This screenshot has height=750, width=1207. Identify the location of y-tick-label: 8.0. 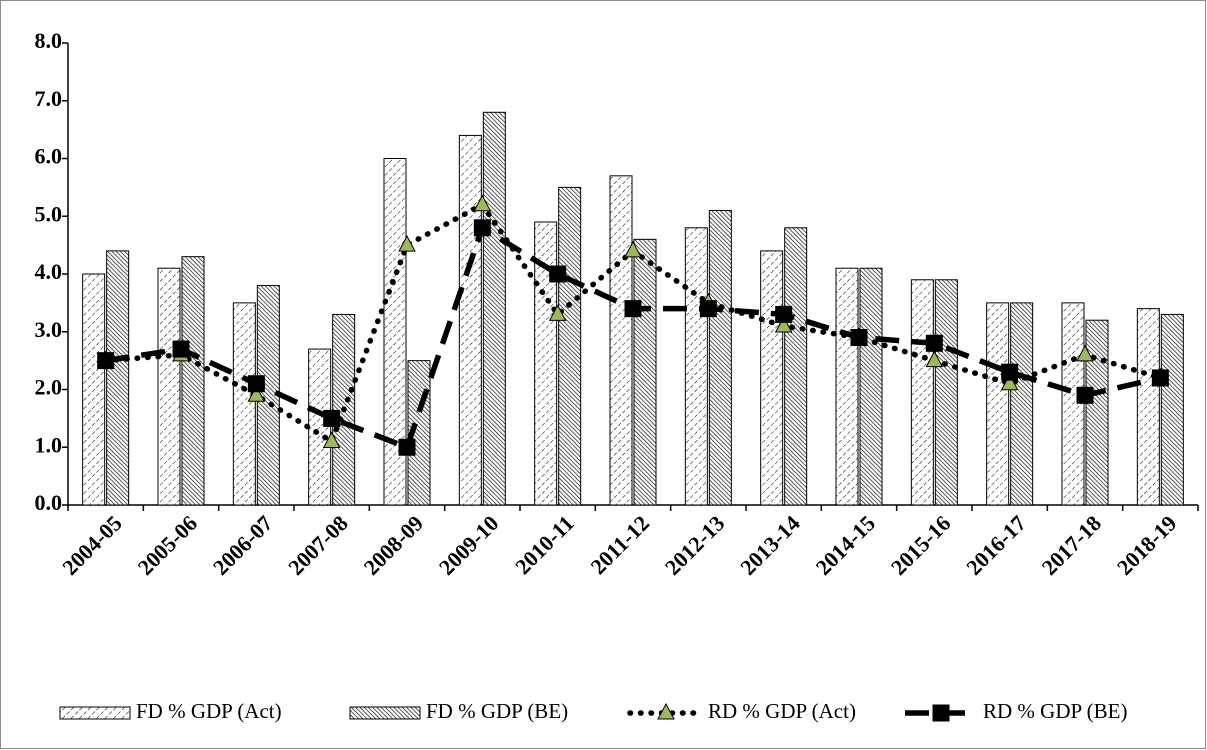
(49, 40).